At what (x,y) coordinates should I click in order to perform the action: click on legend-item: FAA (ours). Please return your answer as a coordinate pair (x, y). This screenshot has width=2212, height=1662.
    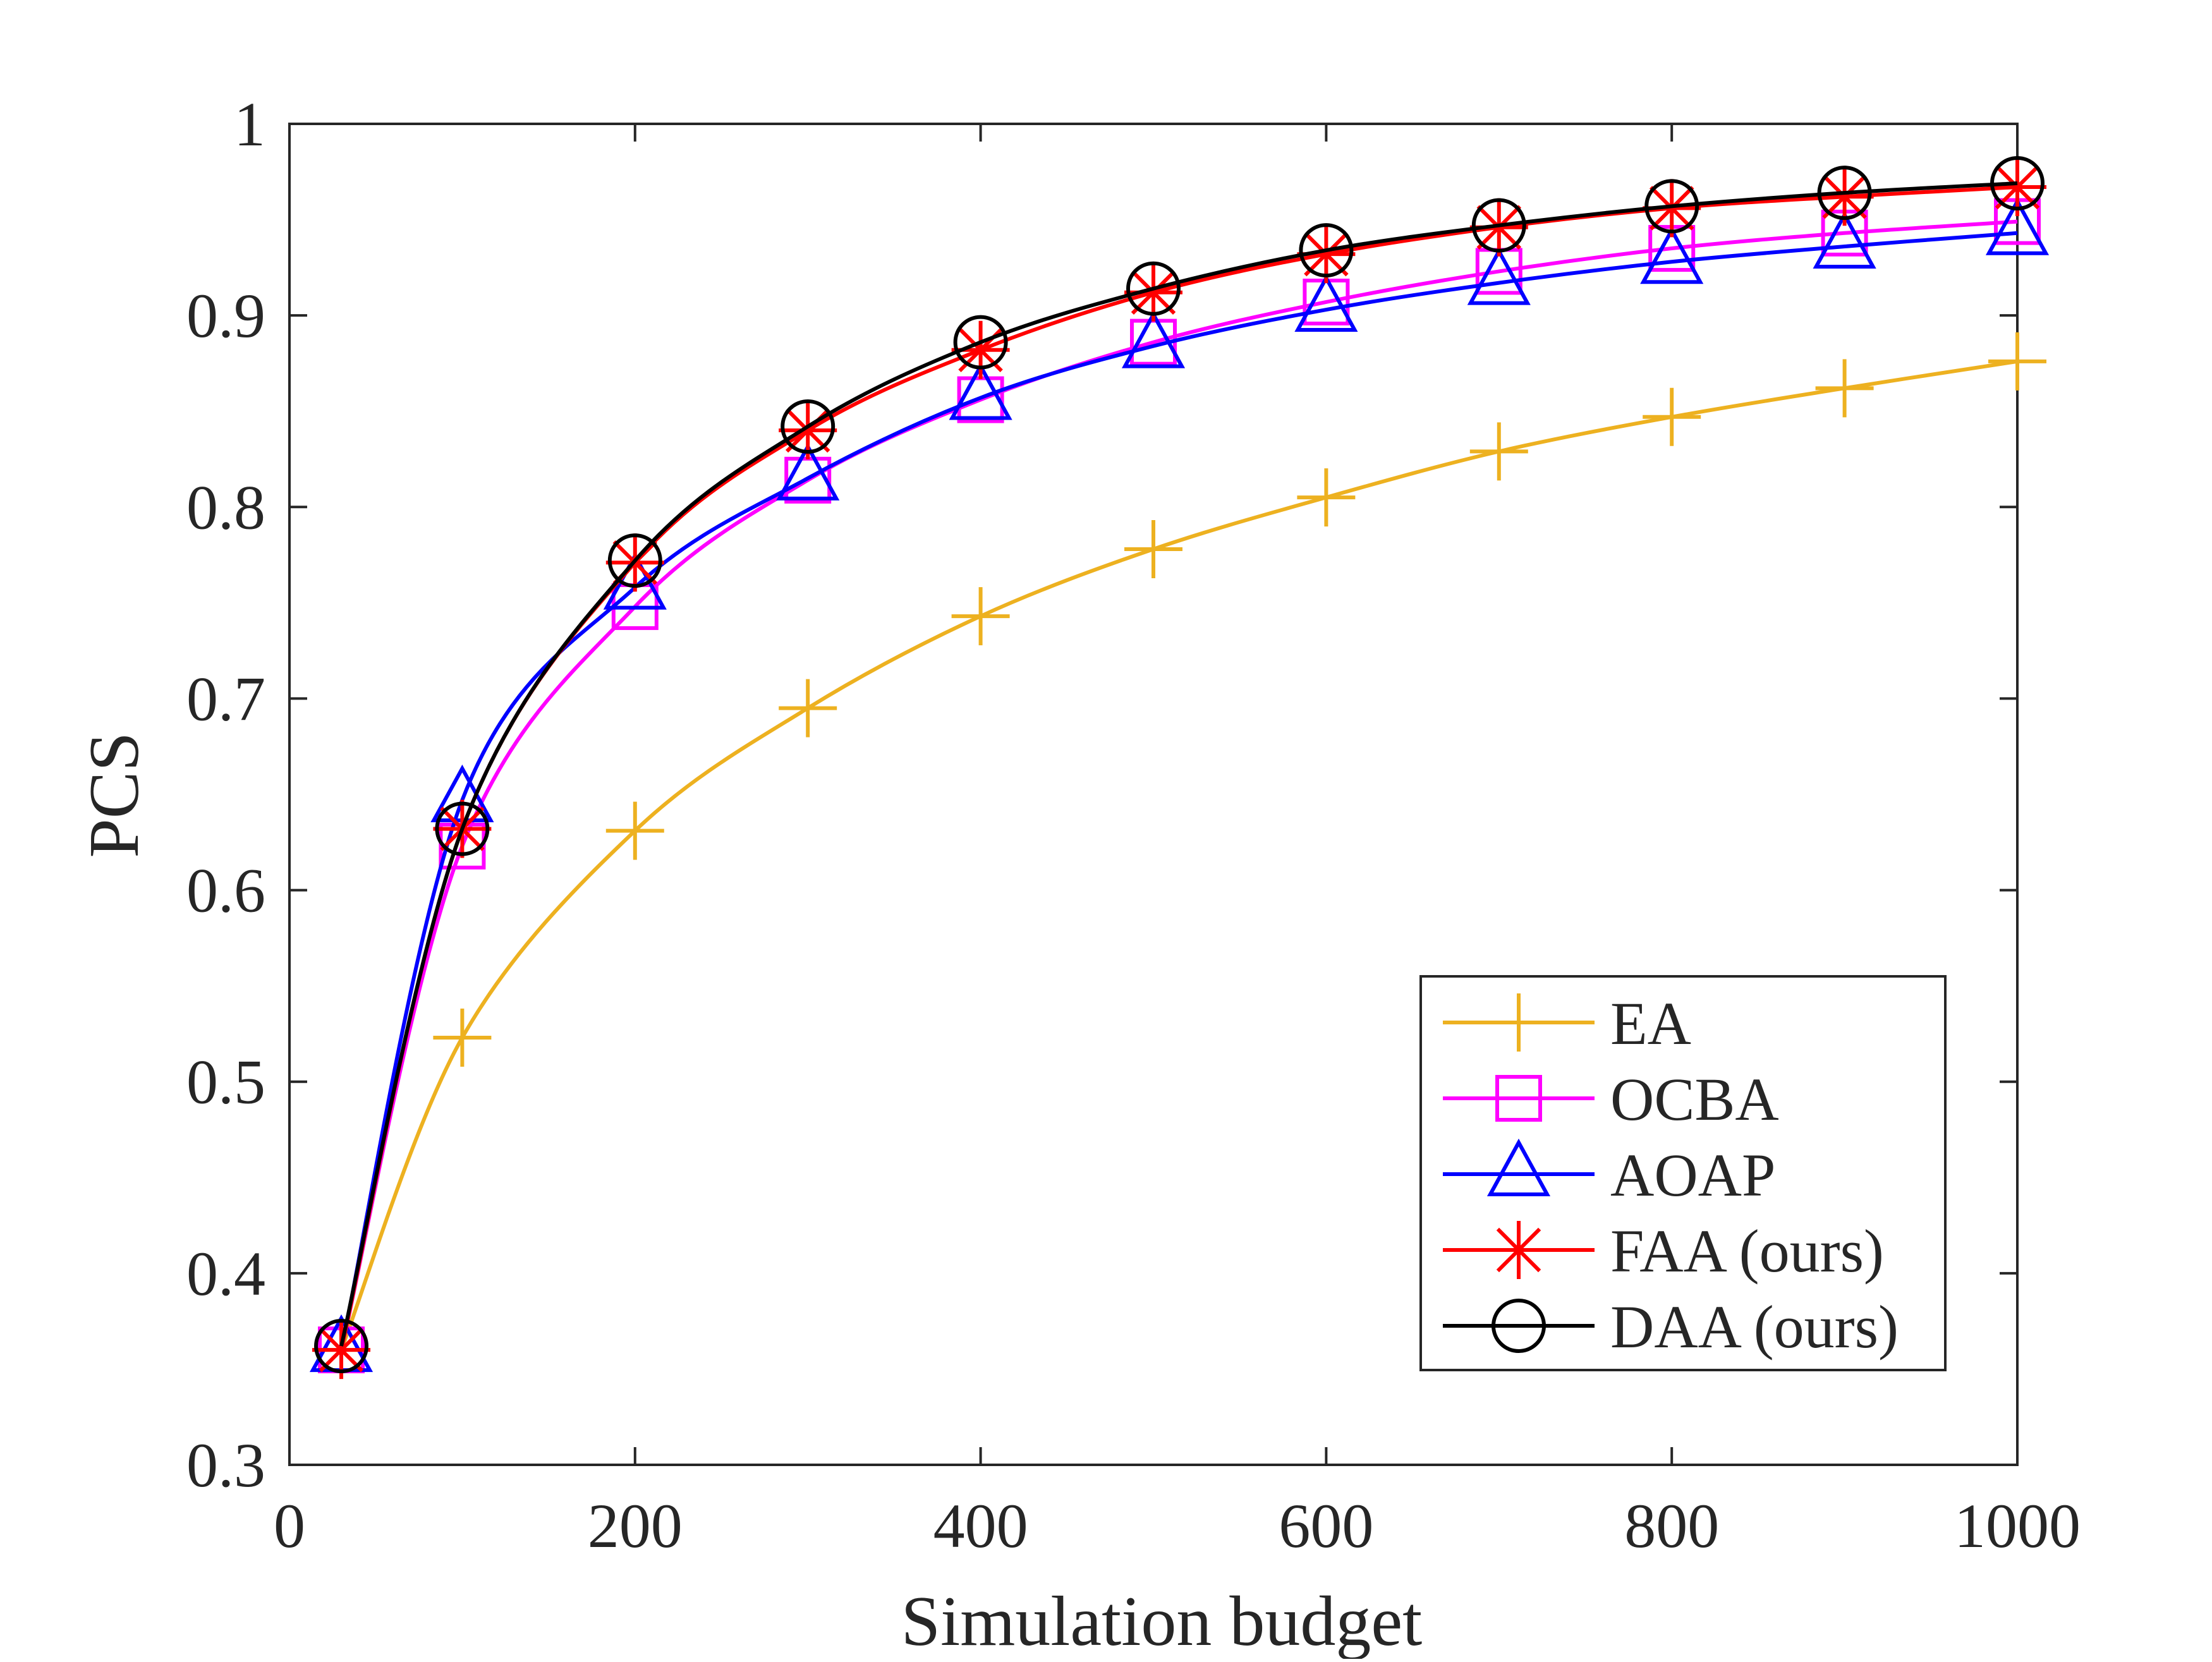
    Looking at the image, I should click on (1663, 1251).